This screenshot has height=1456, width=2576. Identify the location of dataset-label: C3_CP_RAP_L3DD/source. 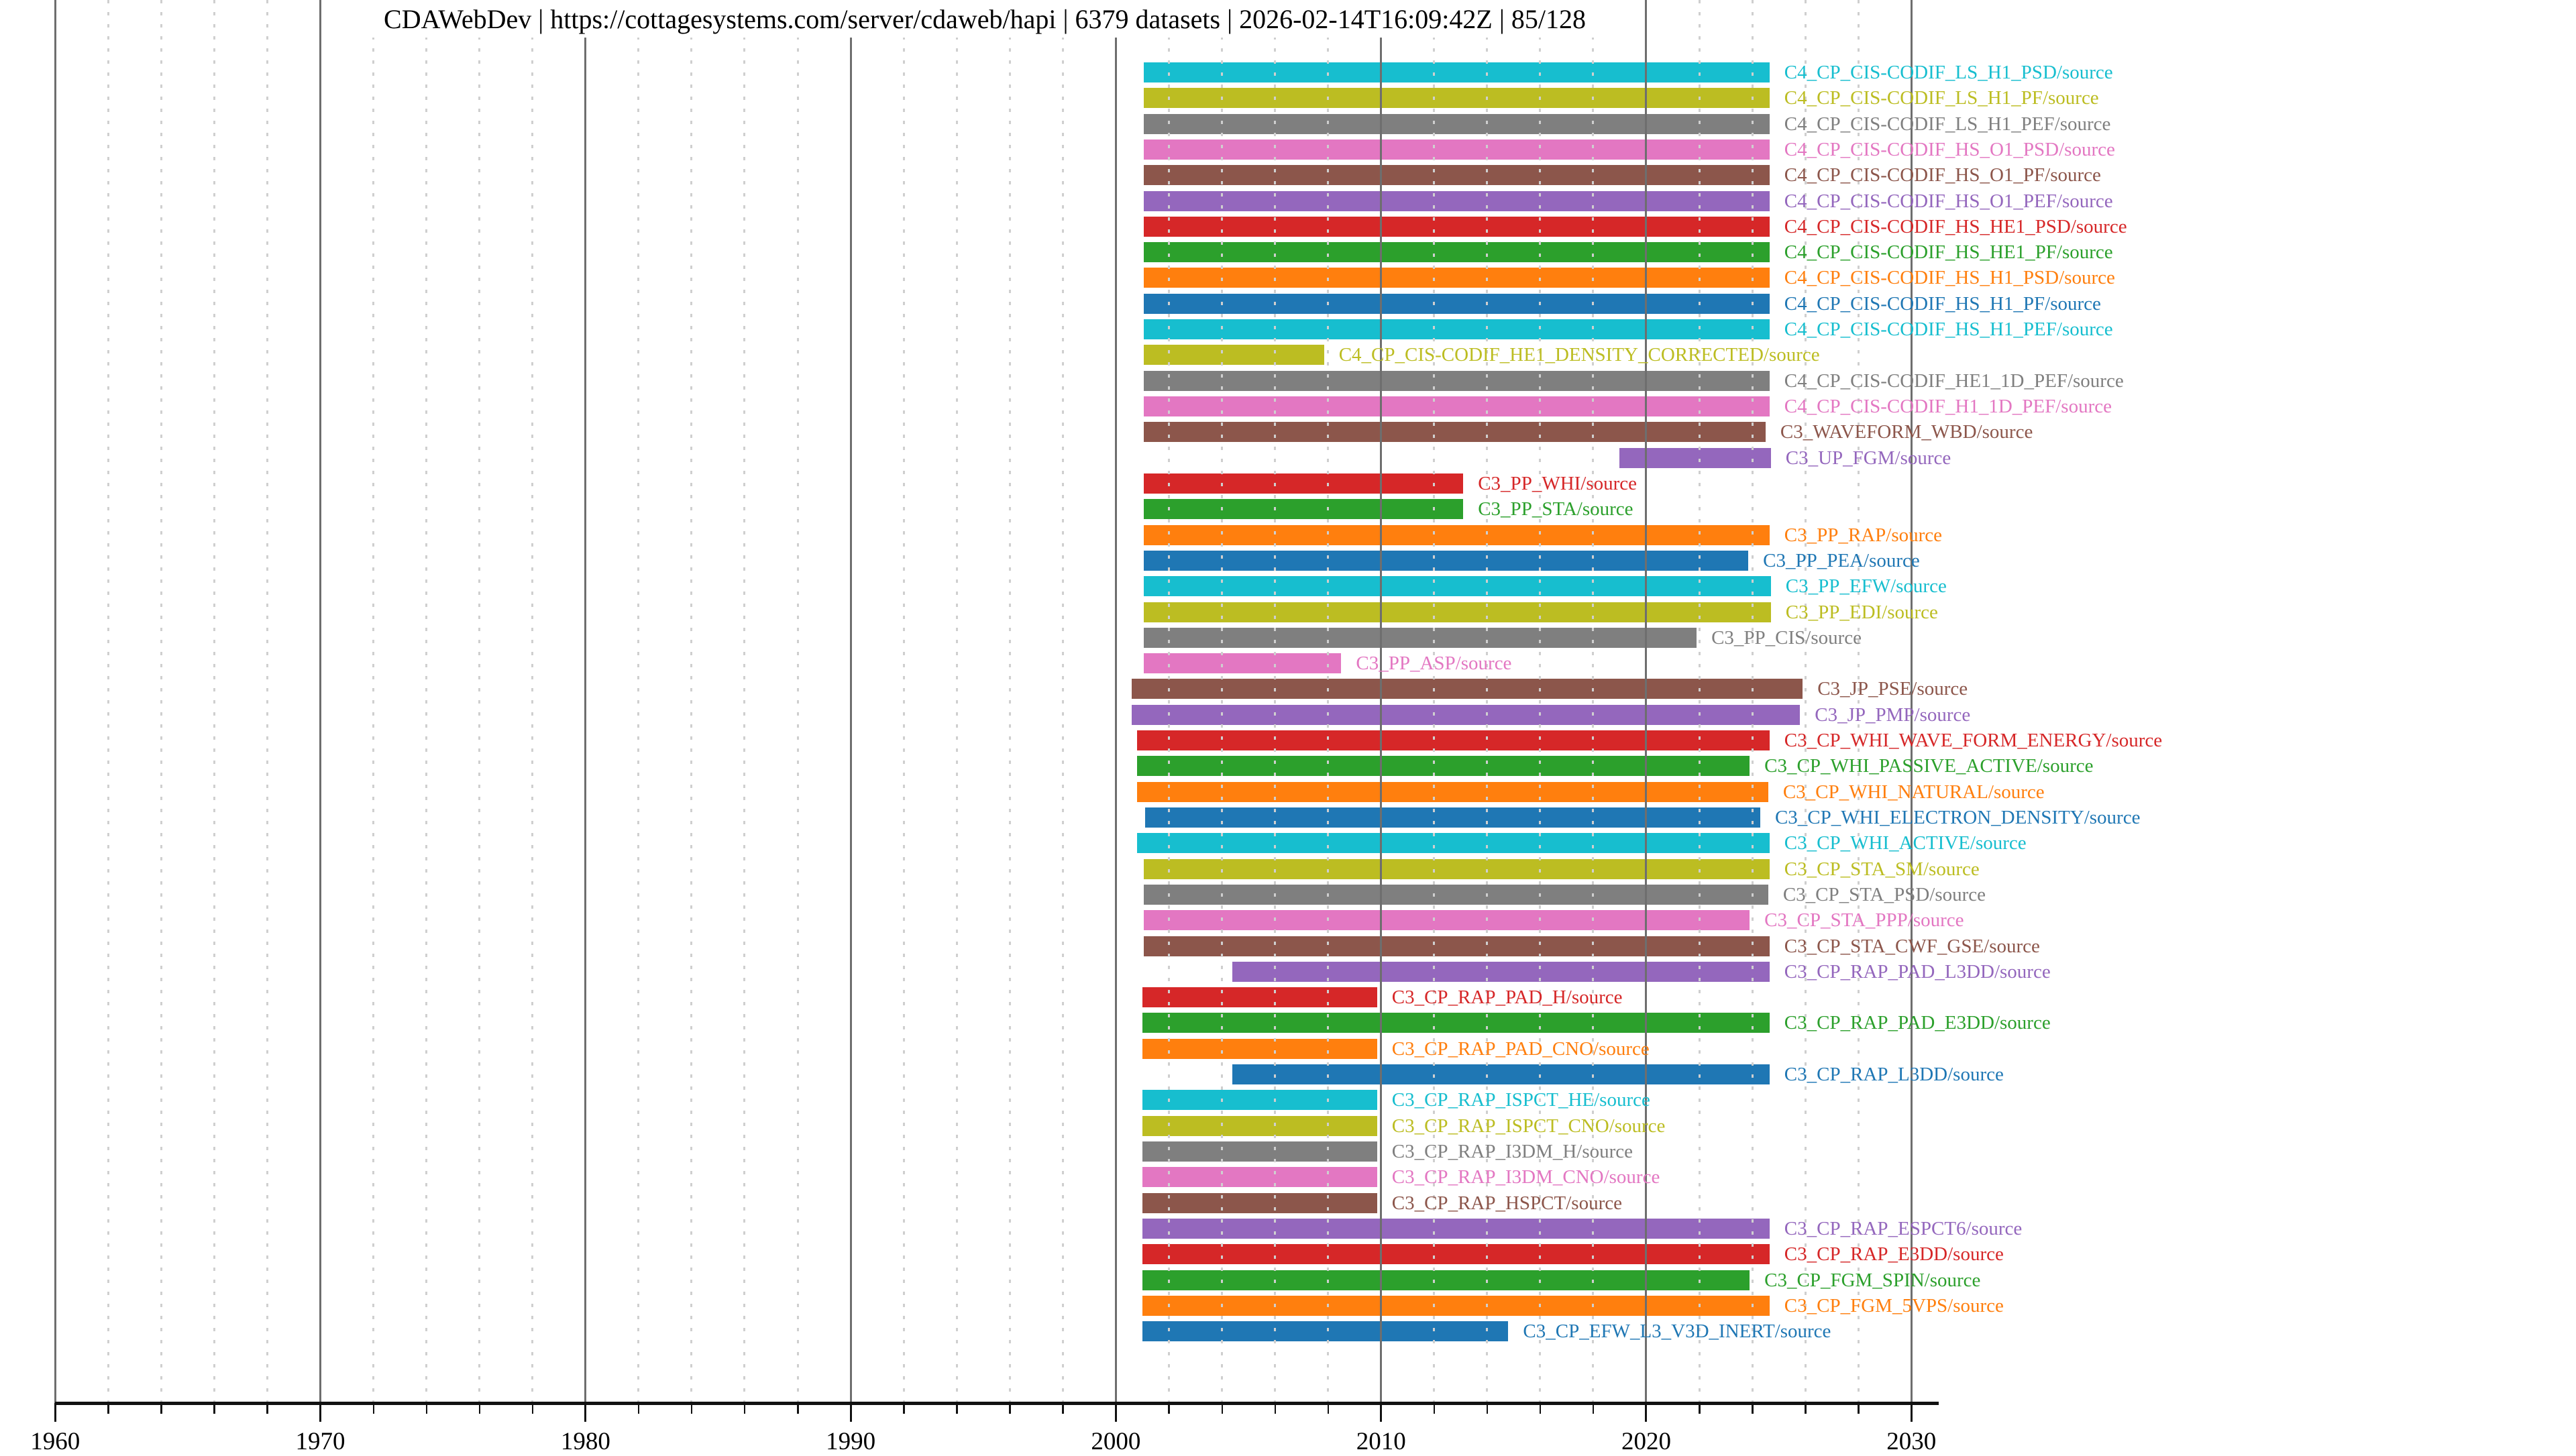
(1894, 1075).